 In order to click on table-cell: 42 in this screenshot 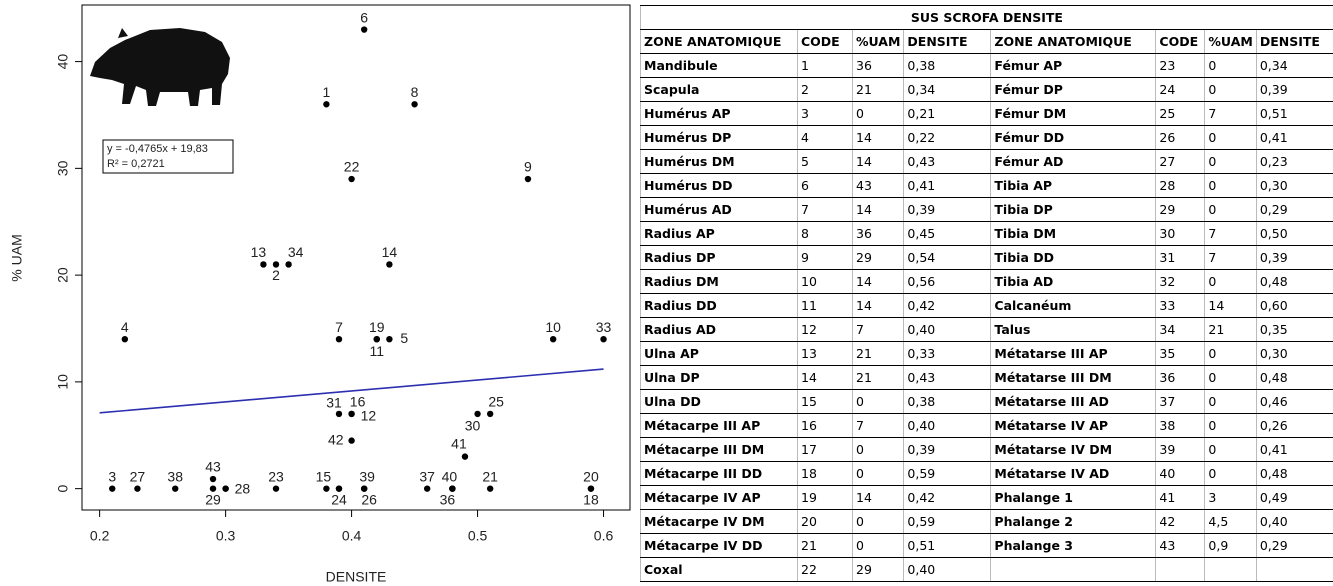, I will do `click(1180, 521)`.